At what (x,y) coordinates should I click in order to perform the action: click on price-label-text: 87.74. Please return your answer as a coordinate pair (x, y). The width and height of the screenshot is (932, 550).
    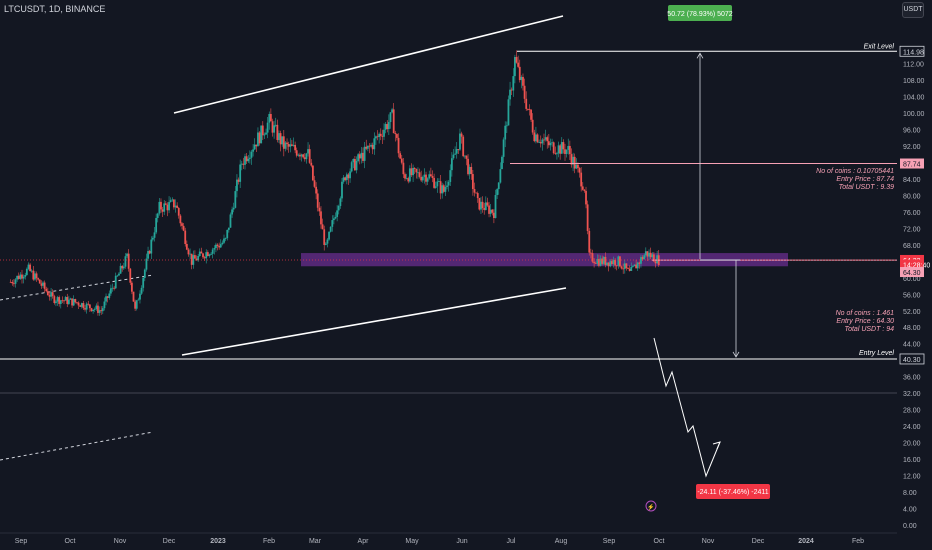
    Looking at the image, I should click on (912, 165).